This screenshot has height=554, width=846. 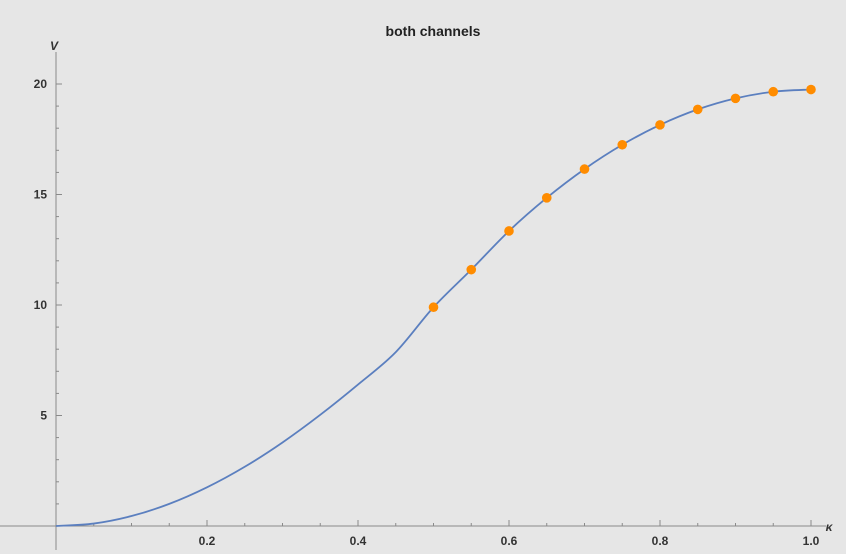 I want to click on y-tick-label: 10, so click(x=41, y=305).